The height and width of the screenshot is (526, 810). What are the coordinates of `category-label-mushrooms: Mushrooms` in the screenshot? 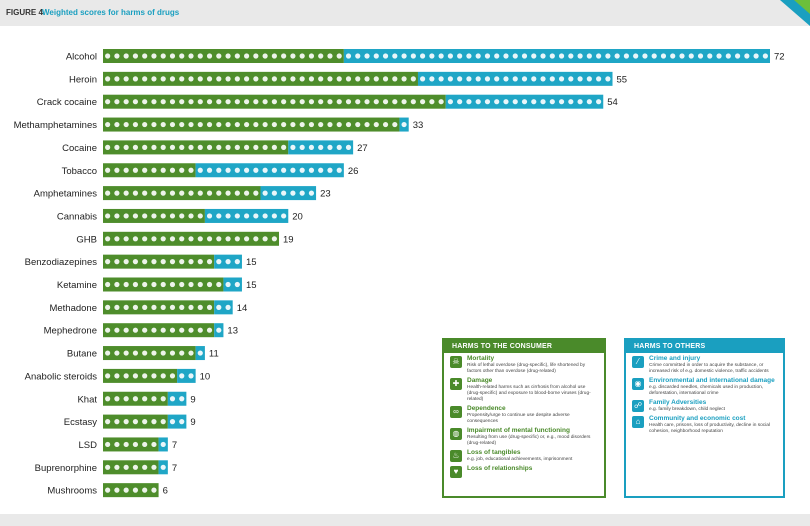 It's located at (72, 491).